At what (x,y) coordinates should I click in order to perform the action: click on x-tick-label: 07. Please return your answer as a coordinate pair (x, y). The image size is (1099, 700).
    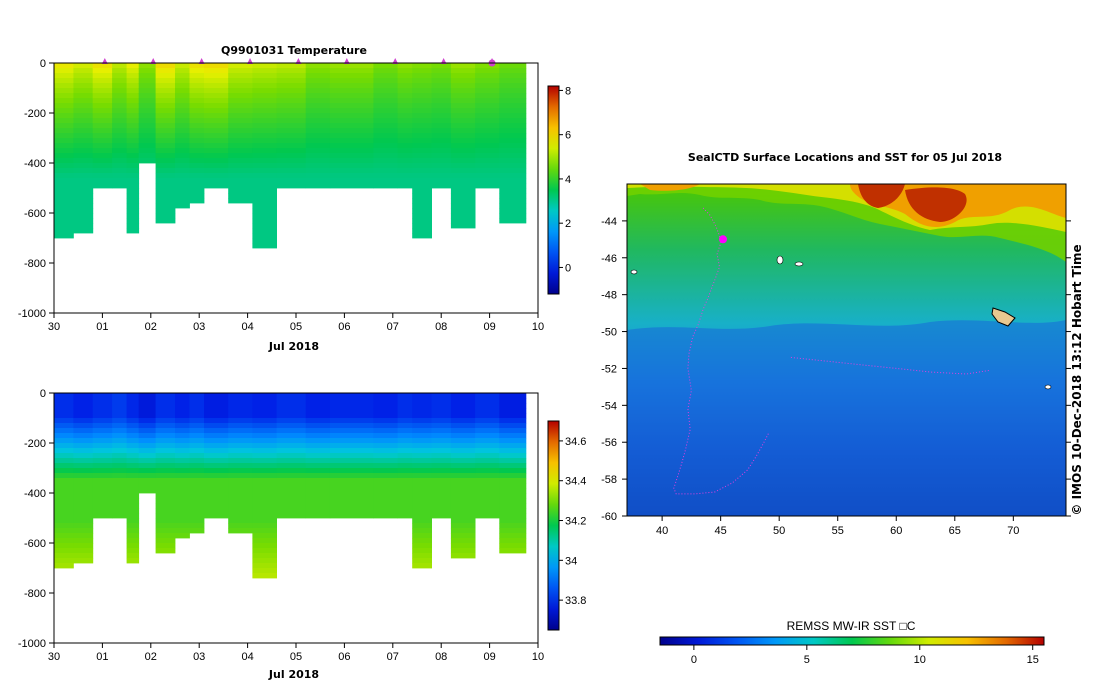
    Looking at the image, I should click on (393, 657).